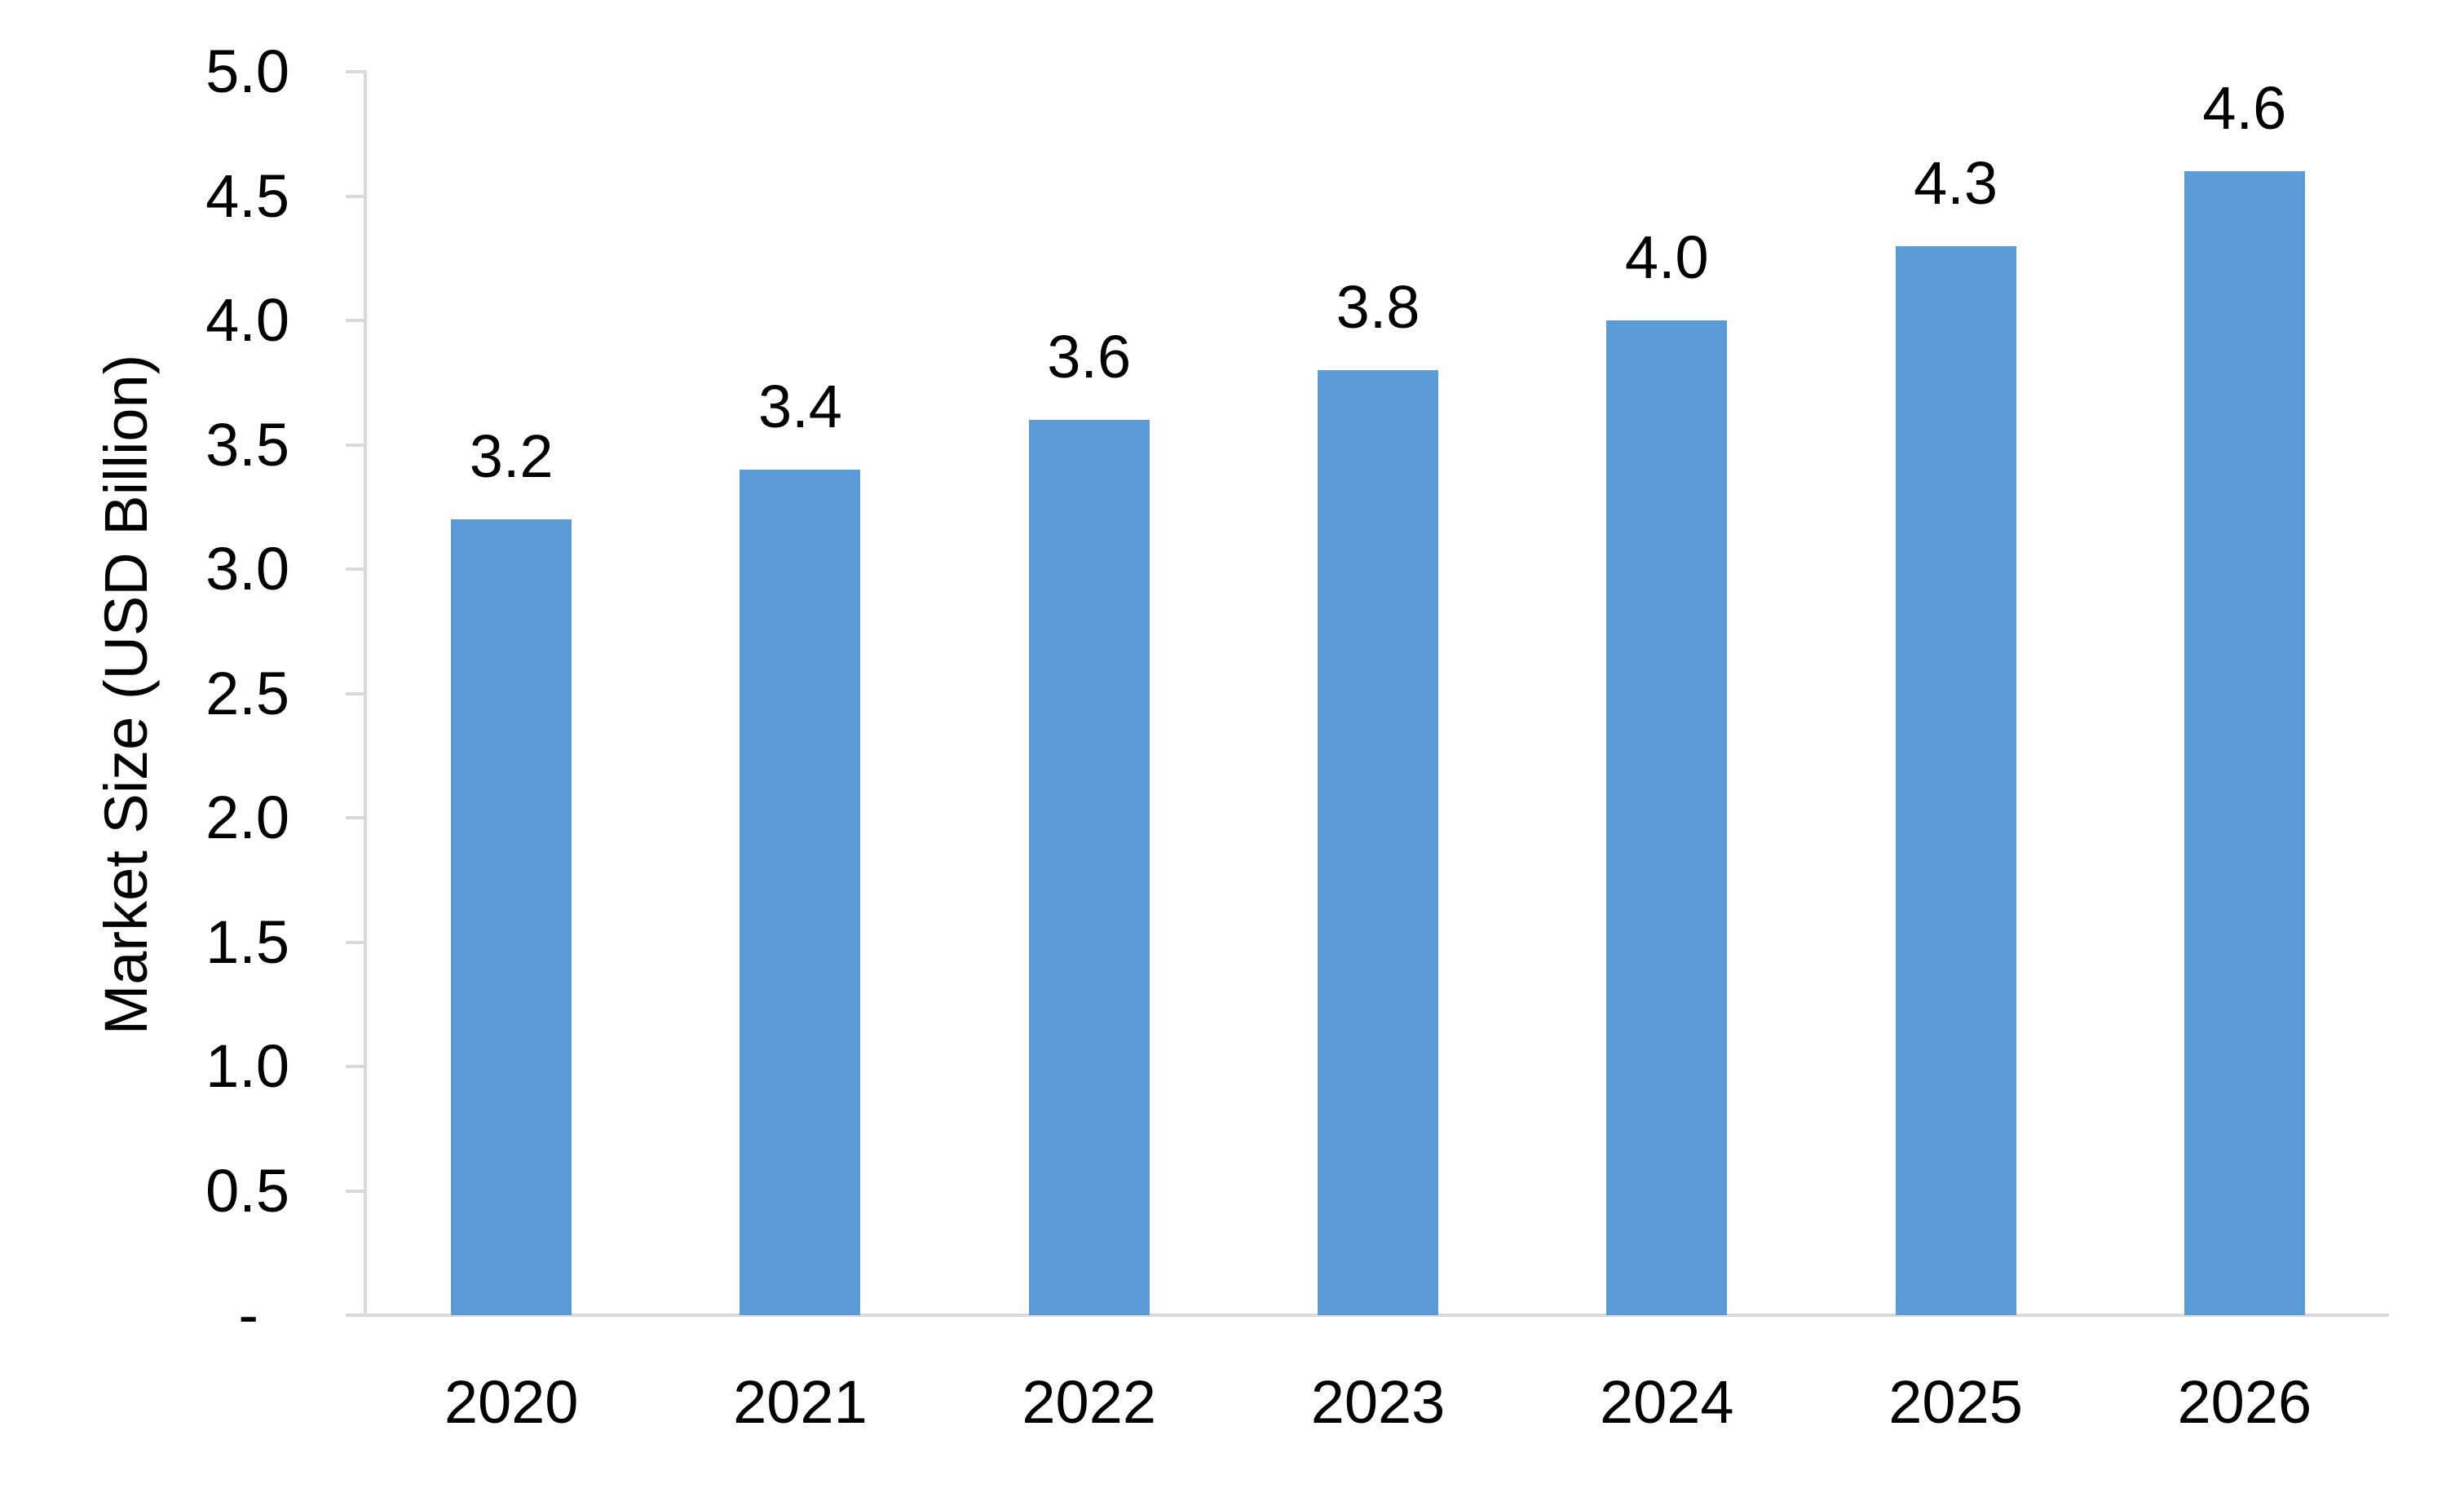 This screenshot has height=1488, width=2464. What do you see at coordinates (1666, 1402) in the screenshot?
I see `x-tick-label: 2024` at bounding box center [1666, 1402].